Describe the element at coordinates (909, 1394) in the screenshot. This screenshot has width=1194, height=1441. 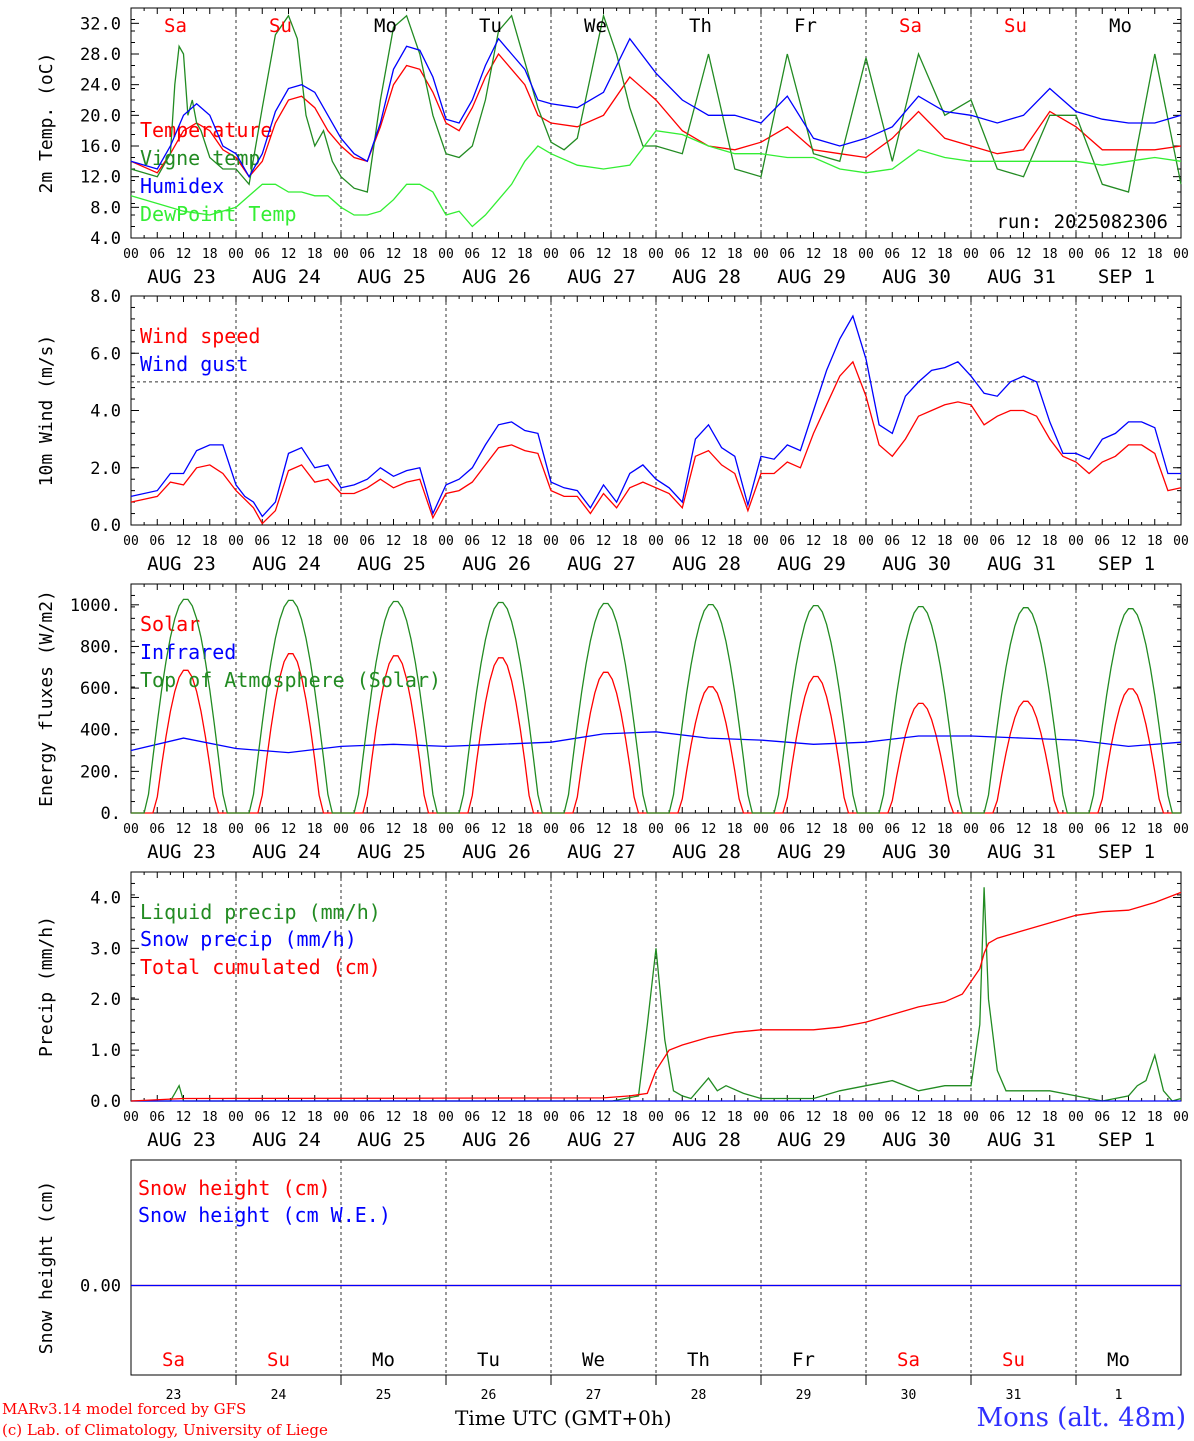
I see `day-number-label: 30` at that location.